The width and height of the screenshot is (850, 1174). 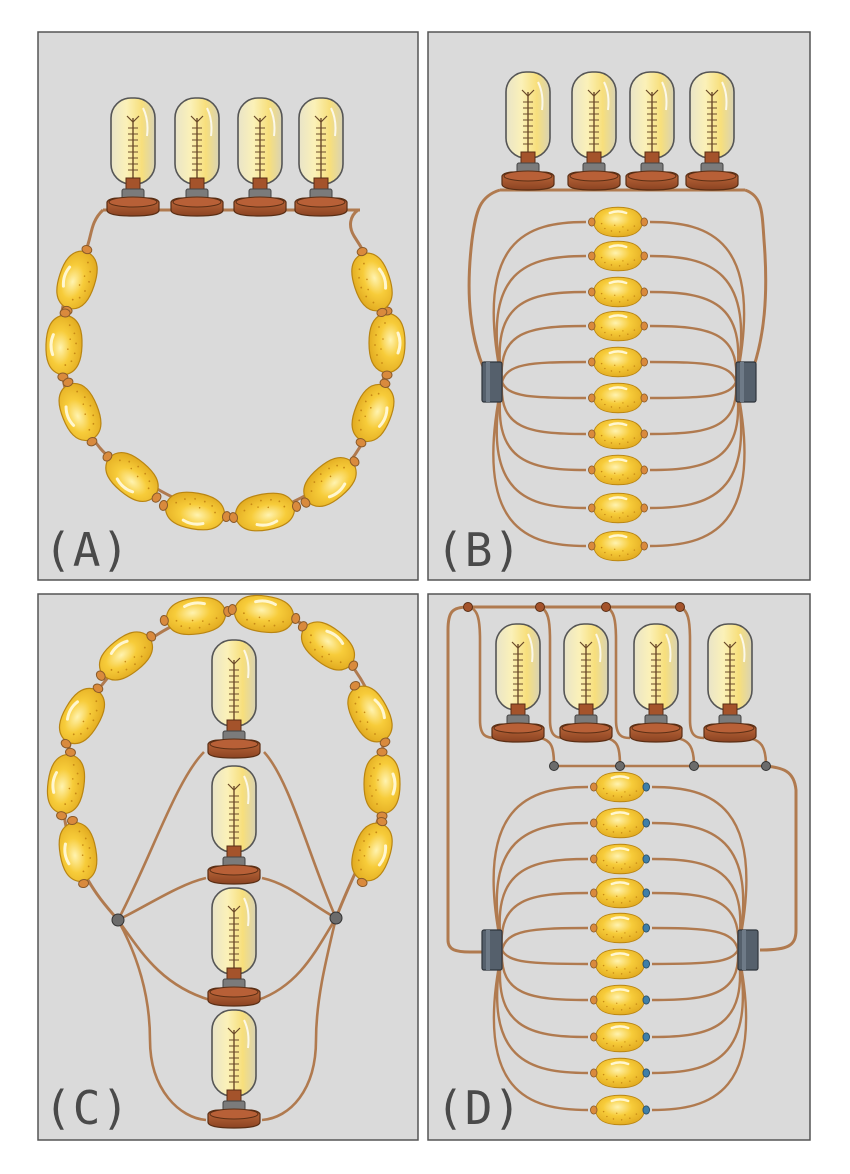 I want to click on panel-label-b: (B), so click(x=479, y=550).